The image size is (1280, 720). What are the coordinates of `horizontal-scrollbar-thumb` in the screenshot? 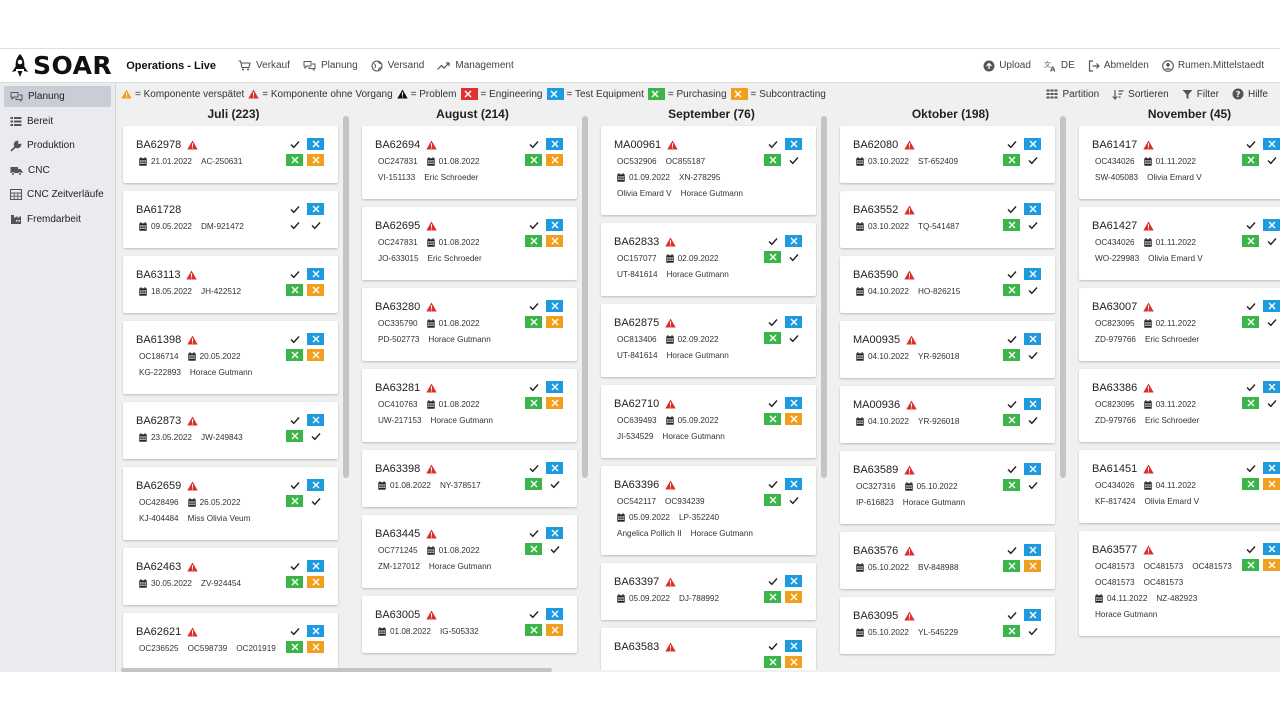 It's located at (336, 670).